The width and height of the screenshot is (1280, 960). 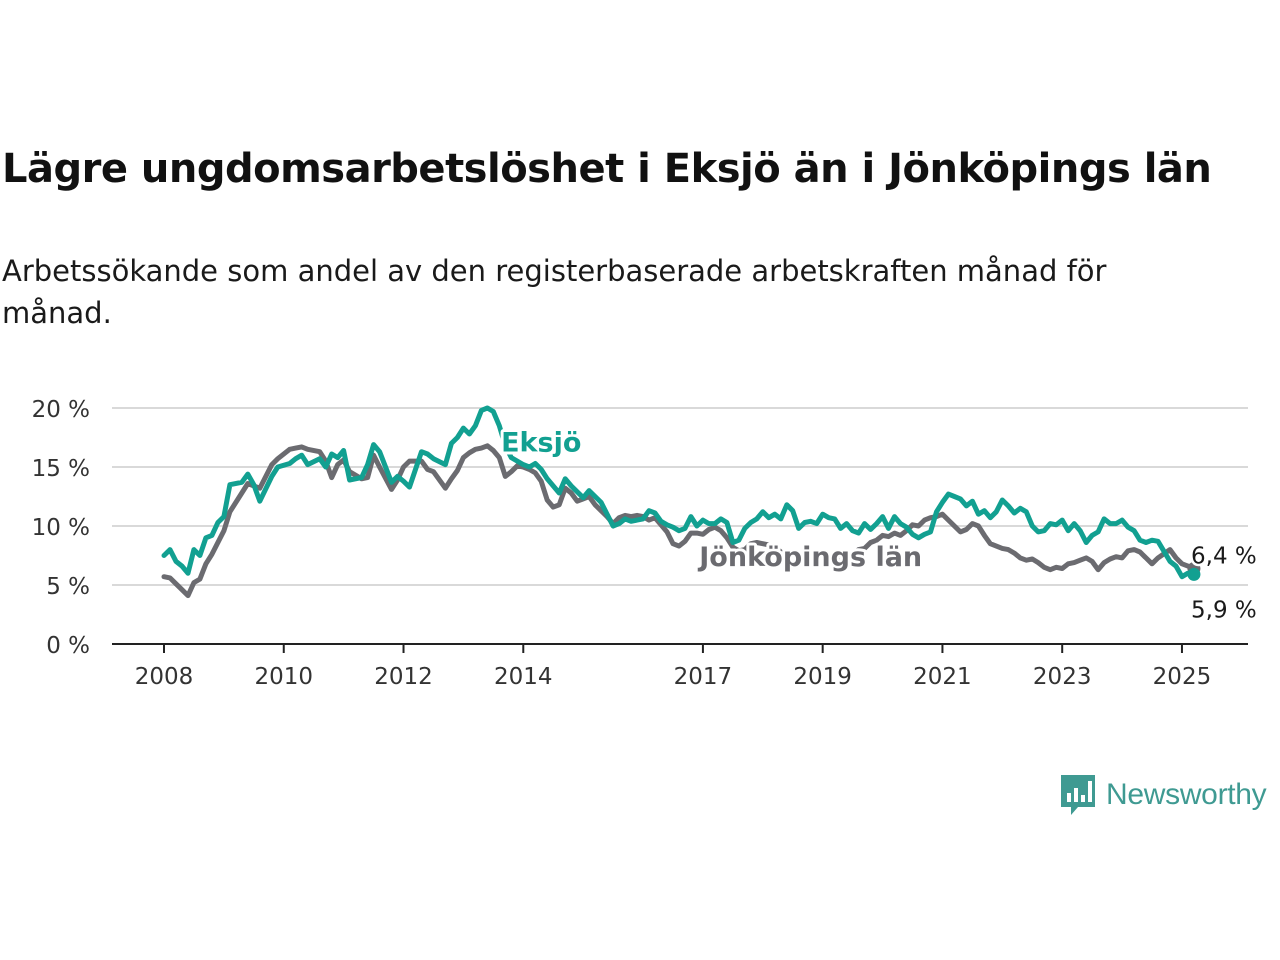 What do you see at coordinates (1182, 677) in the screenshot?
I see `x-tick-label: 2025` at bounding box center [1182, 677].